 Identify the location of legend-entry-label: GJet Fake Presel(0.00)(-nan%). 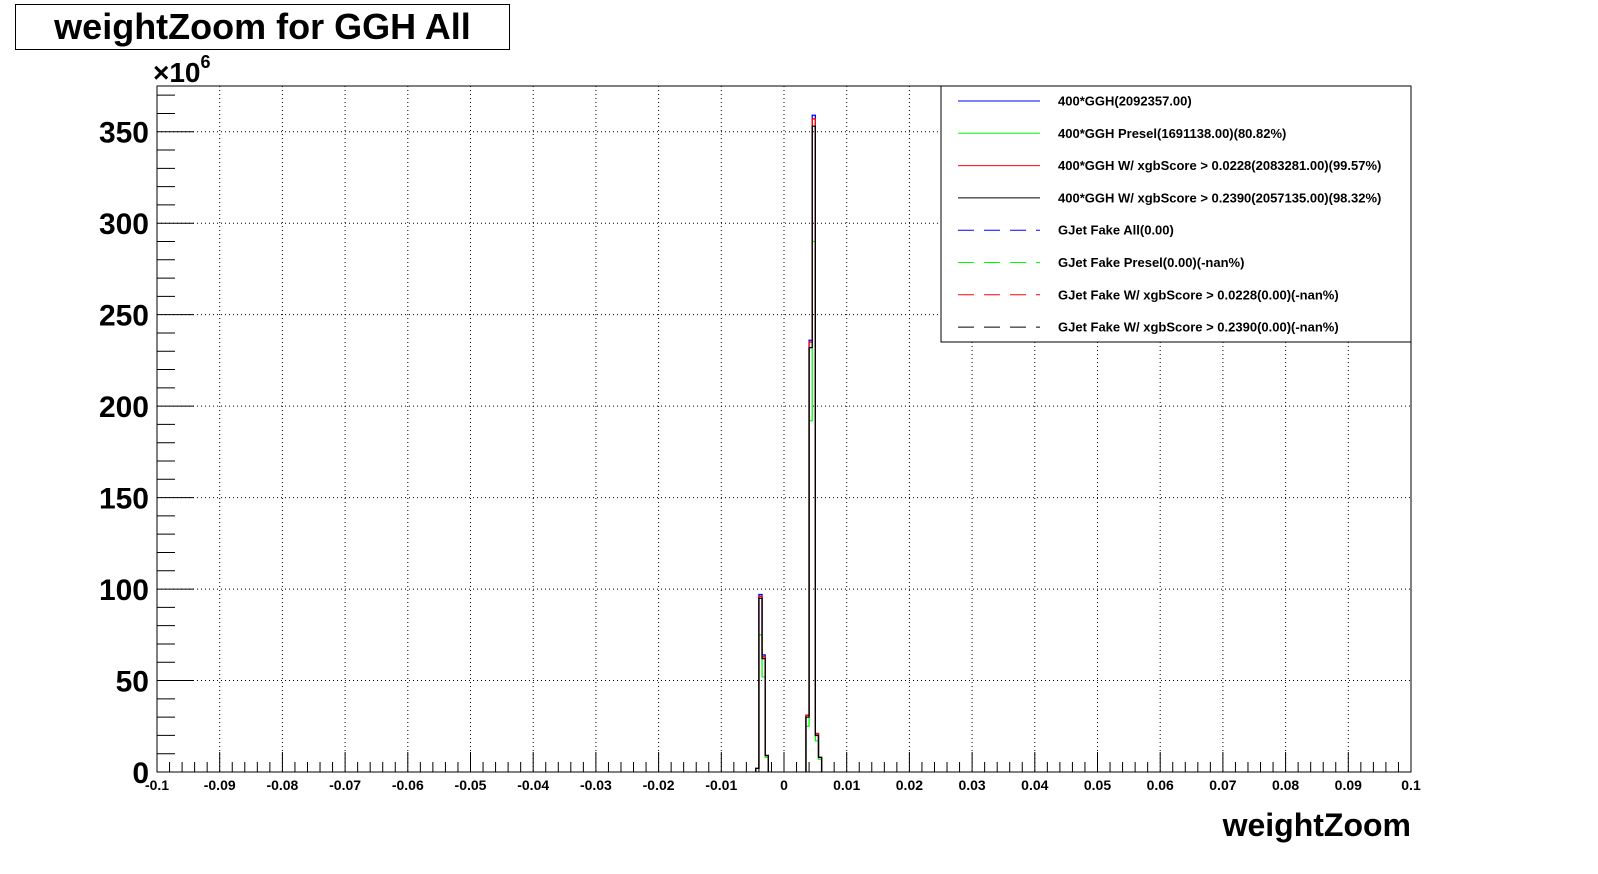
(1151, 262).